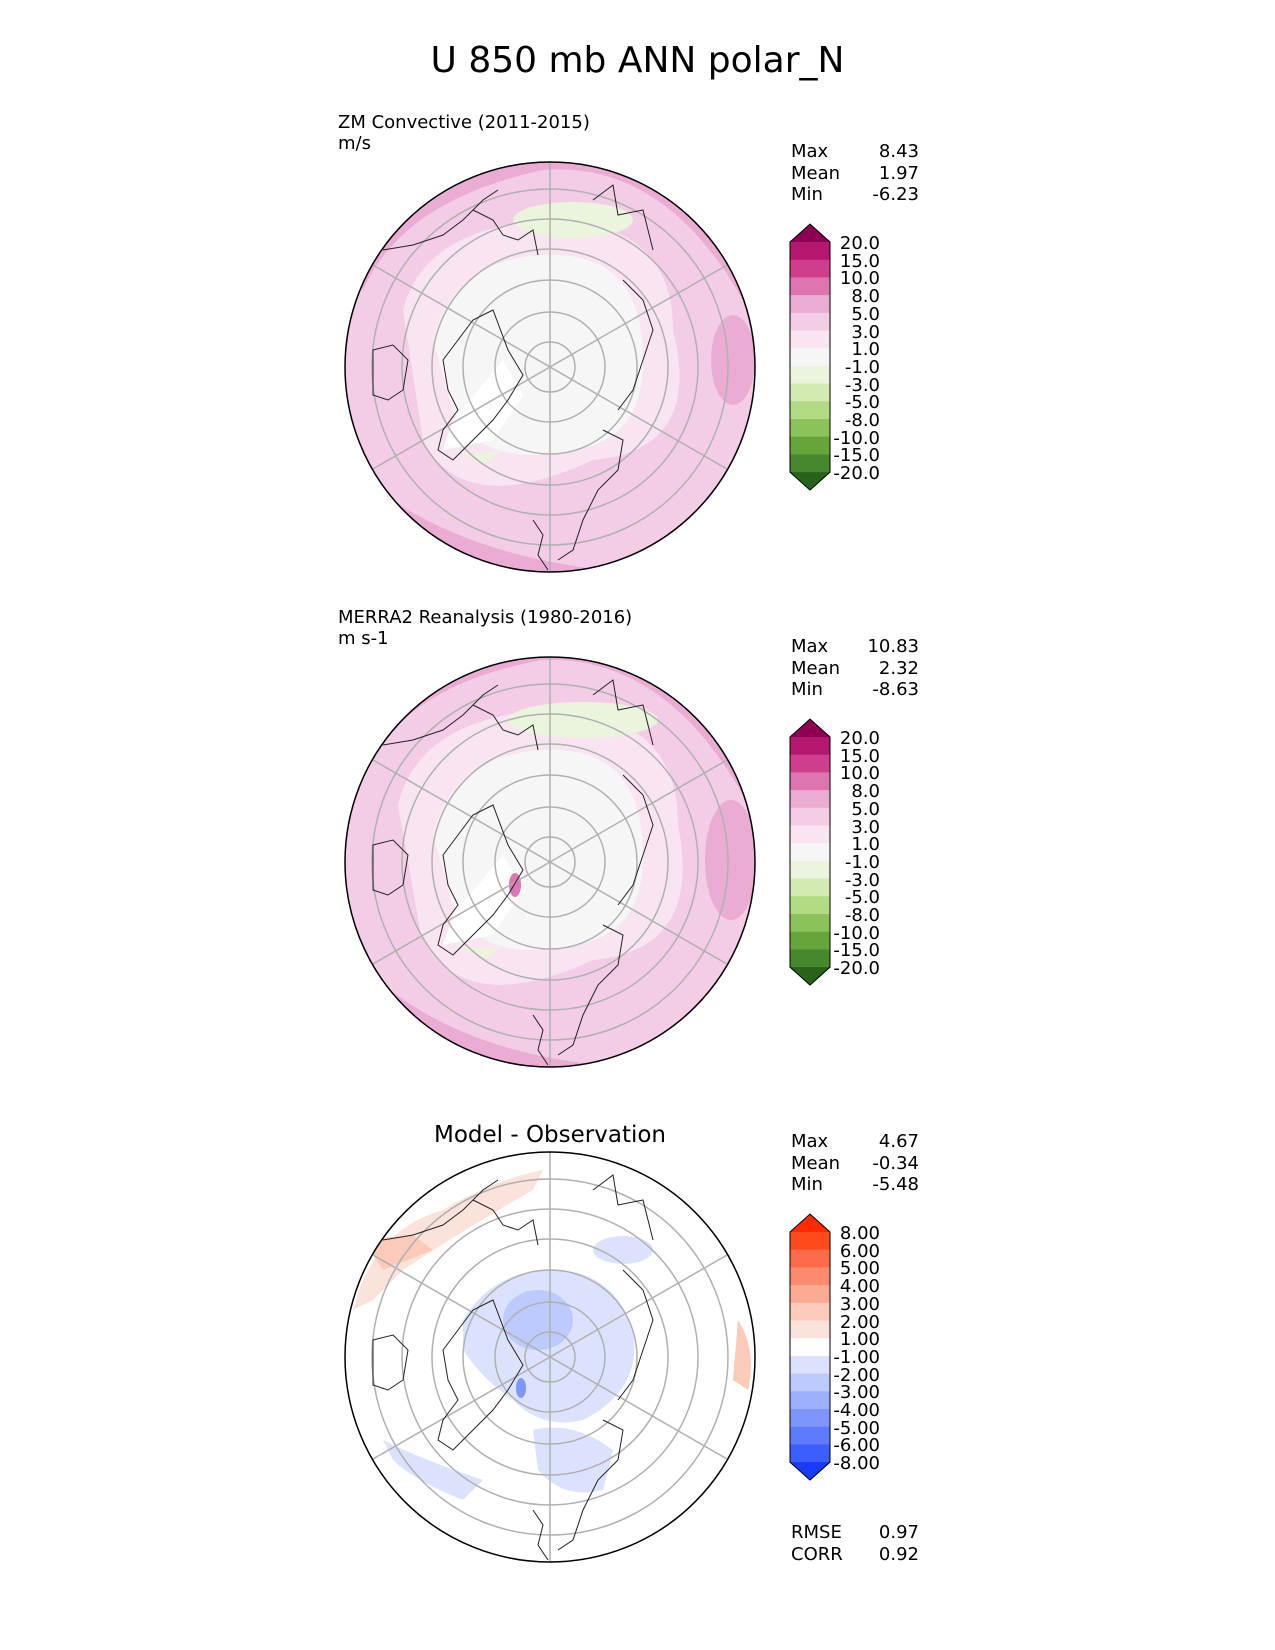  What do you see at coordinates (898, 151) in the screenshot?
I see `stat-value: 8.43` at bounding box center [898, 151].